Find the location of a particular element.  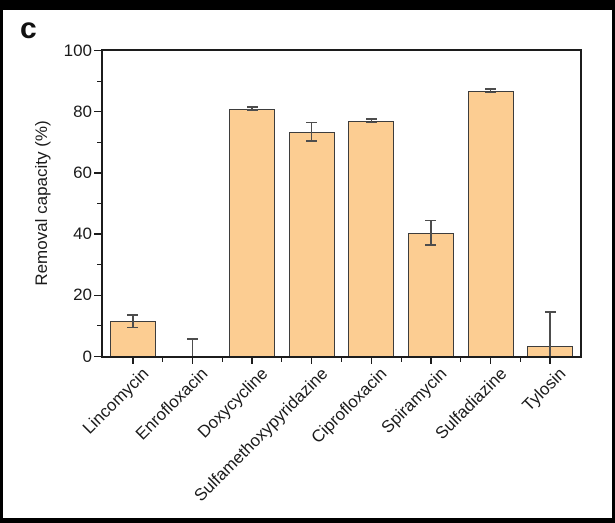

error-bar-lincomycin is located at coordinates (133, 321).